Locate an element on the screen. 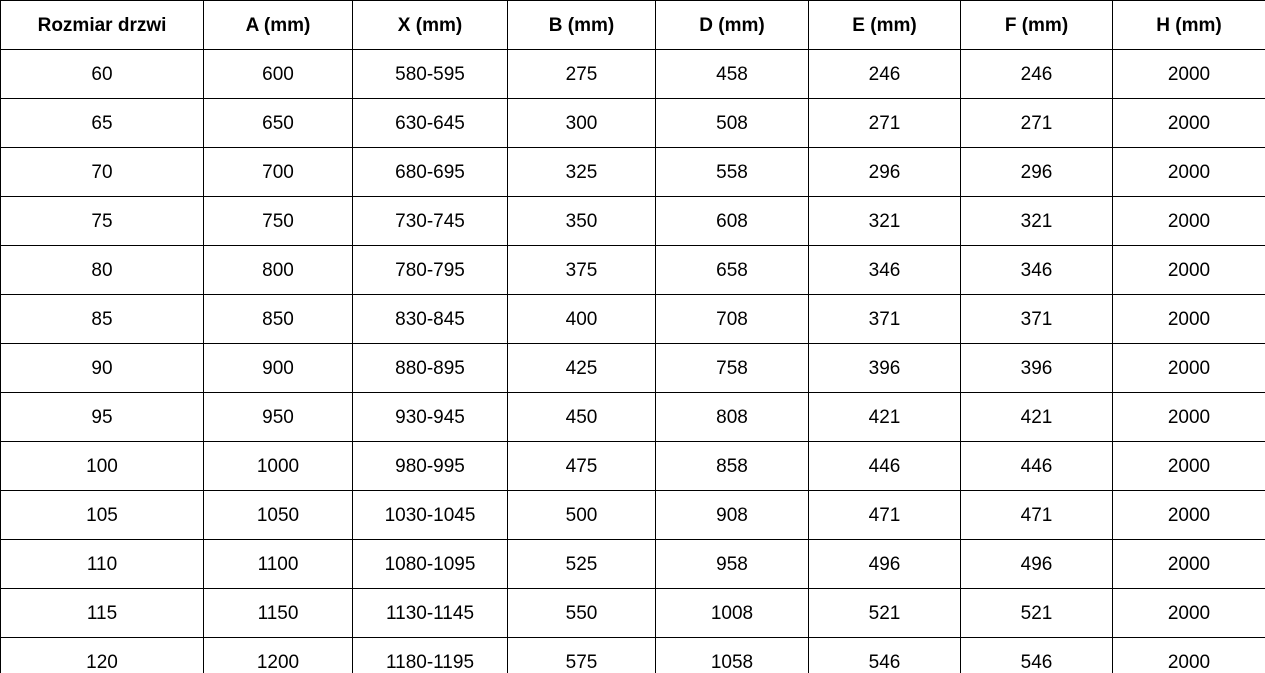 This screenshot has width=1265, height=673. table-cell: 608 is located at coordinates (732, 221).